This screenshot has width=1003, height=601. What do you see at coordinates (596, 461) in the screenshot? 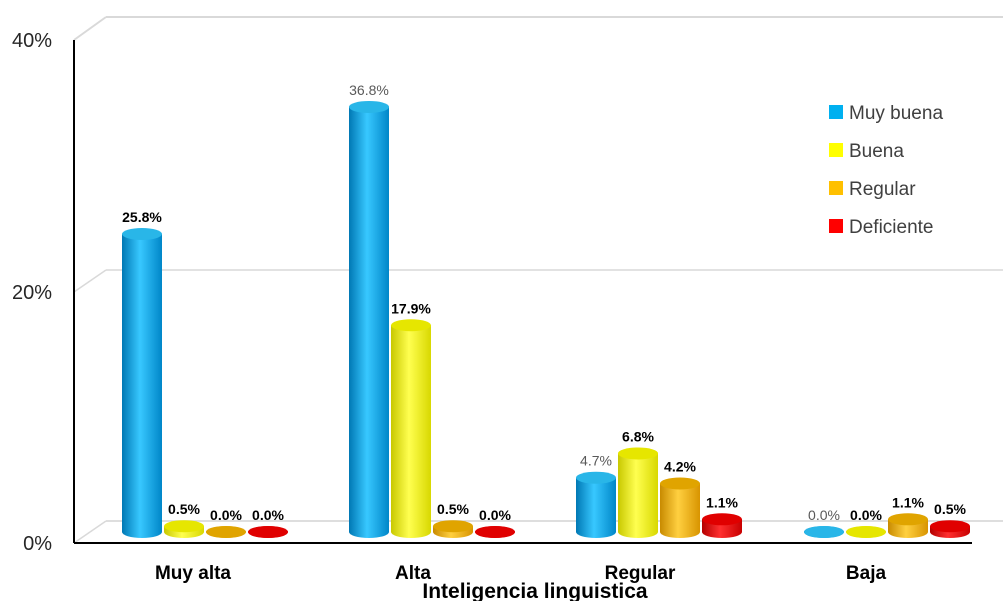
I see `data-label: 4.7%` at bounding box center [596, 461].